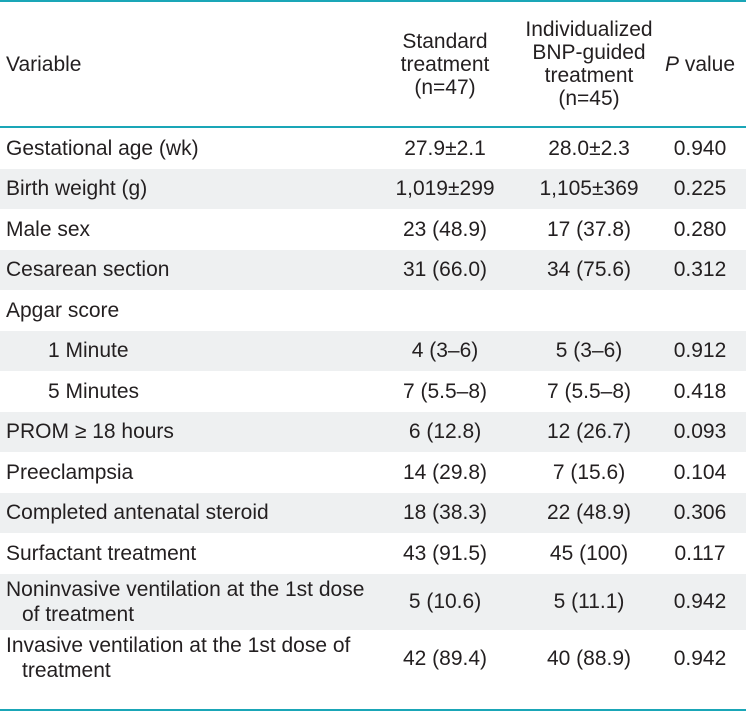  Describe the element at coordinates (700, 432) in the screenshot. I see `row-p-value: 0.093` at that location.